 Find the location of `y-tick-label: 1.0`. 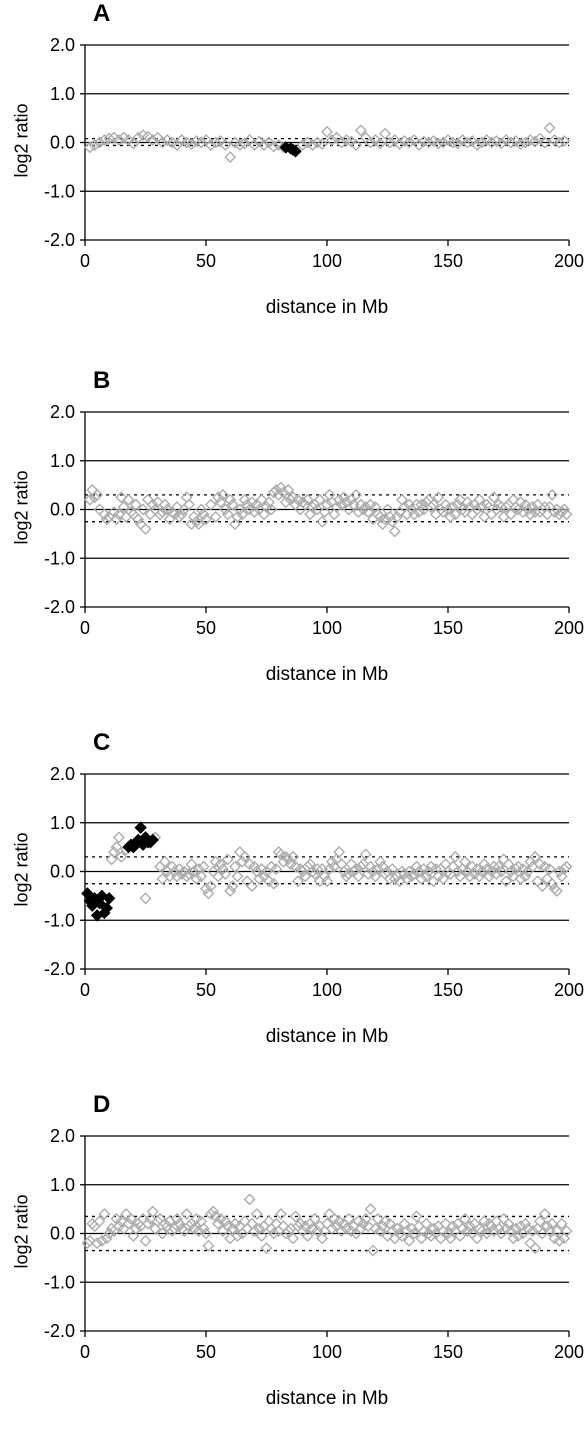

y-tick-label: 1.0 is located at coordinates (62, 823).